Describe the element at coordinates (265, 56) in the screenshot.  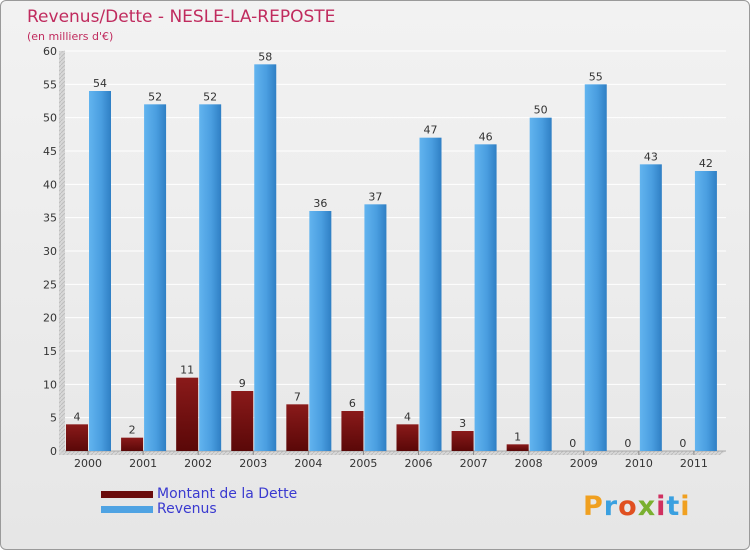
I see `revenue-value-label: 58` at that location.